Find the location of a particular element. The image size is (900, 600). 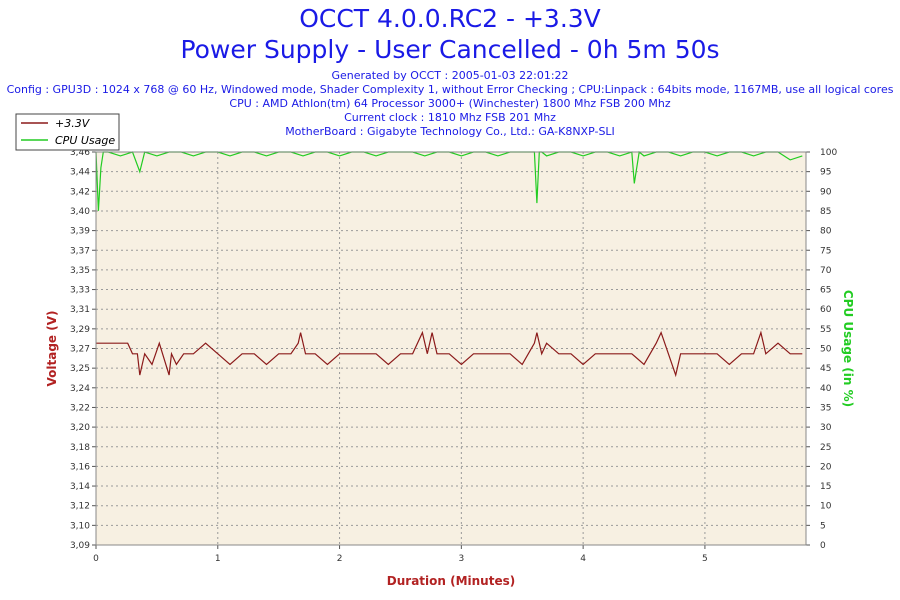

y-right-tick-label: 45 is located at coordinates (825, 369).